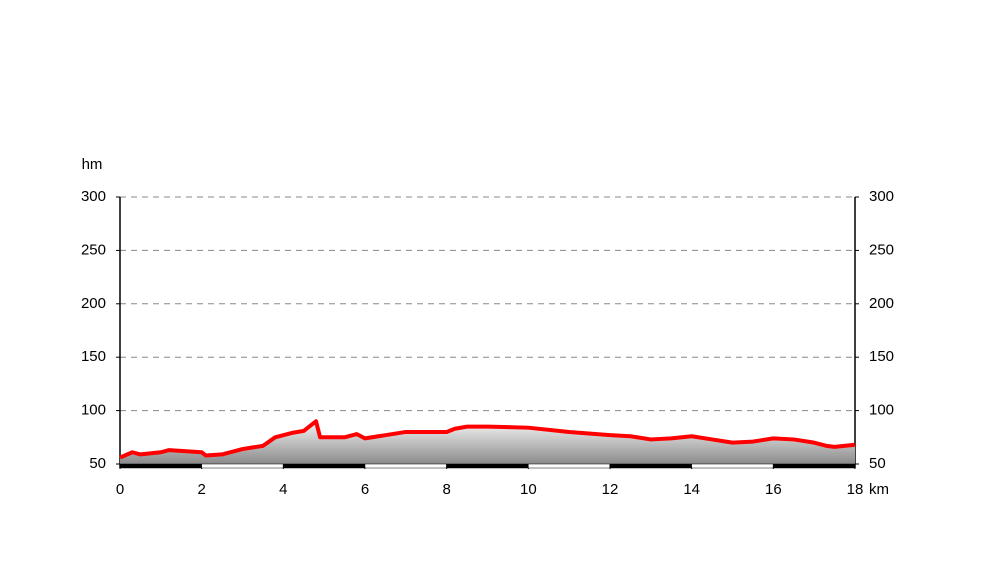  What do you see at coordinates (773, 489) in the screenshot?
I see `x-tick-label: 16` at bounding box center [773, 489].